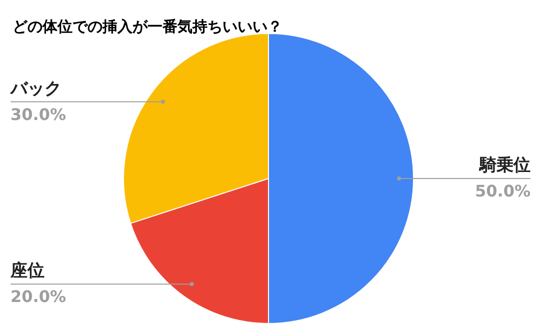  I want to click on data-label: 30.0%, so click(38, 114).